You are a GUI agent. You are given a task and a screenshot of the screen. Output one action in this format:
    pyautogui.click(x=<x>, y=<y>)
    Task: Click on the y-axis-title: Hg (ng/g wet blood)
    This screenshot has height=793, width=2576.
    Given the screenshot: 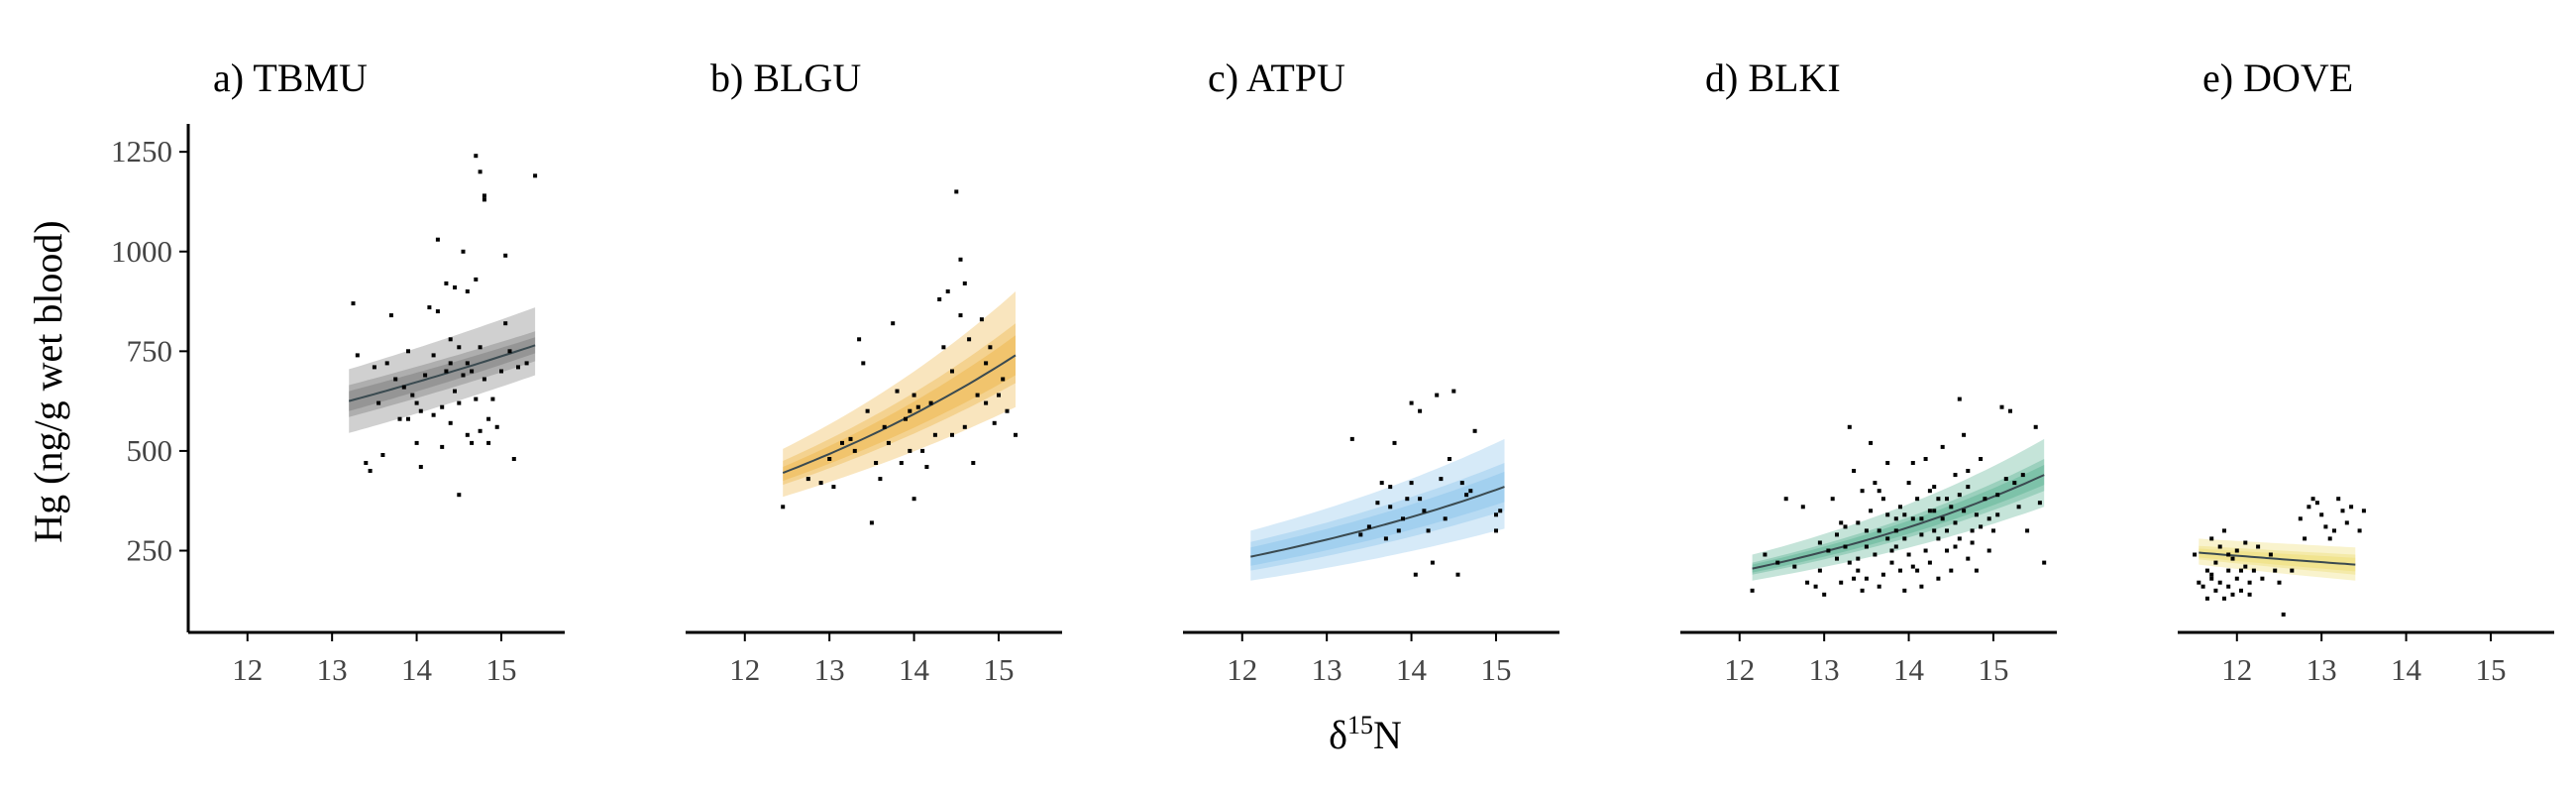 What is the action you would take?
    pyautogui.click(x=48, y=381)
    